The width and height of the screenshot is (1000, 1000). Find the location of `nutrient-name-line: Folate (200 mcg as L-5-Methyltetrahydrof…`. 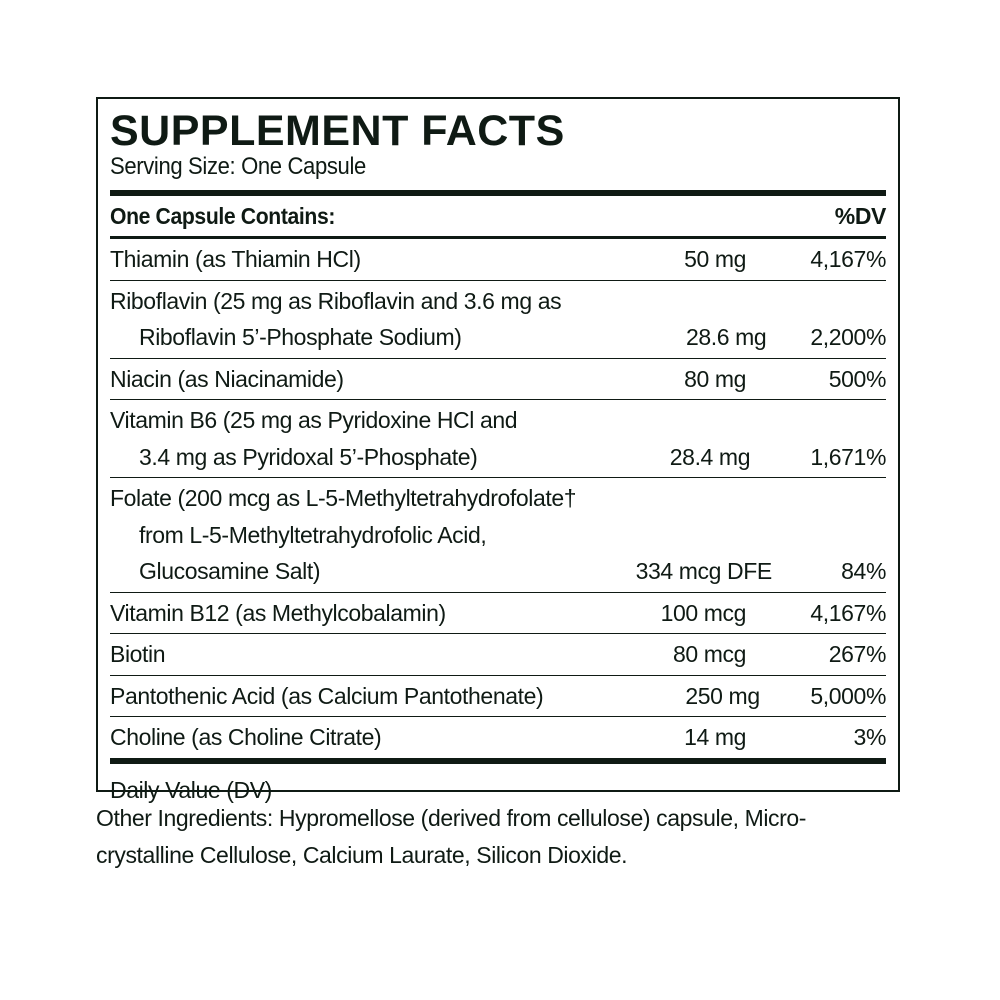

nutrient-name-line: Folate (200 mcg as L-5-Methyltetrahydrof… is located at coordinates (343, 498).